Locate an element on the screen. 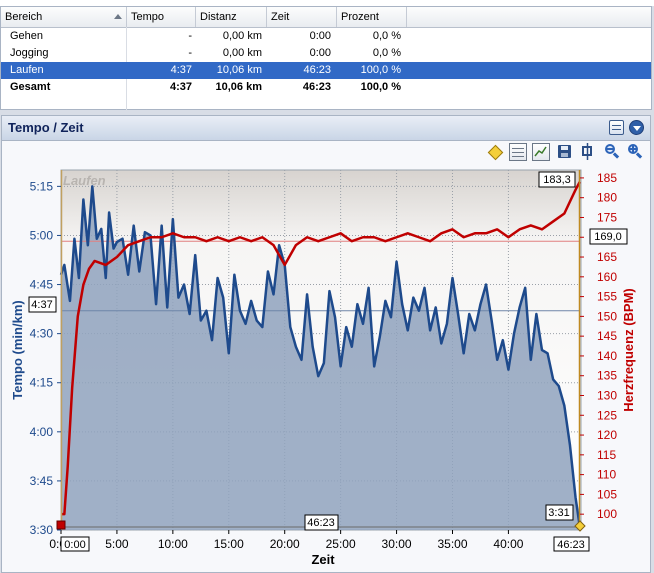 Image resolution: width=654 pixels, height=573 pixels. y-right-tick-label: 135 is located at coordinates (607, 376).